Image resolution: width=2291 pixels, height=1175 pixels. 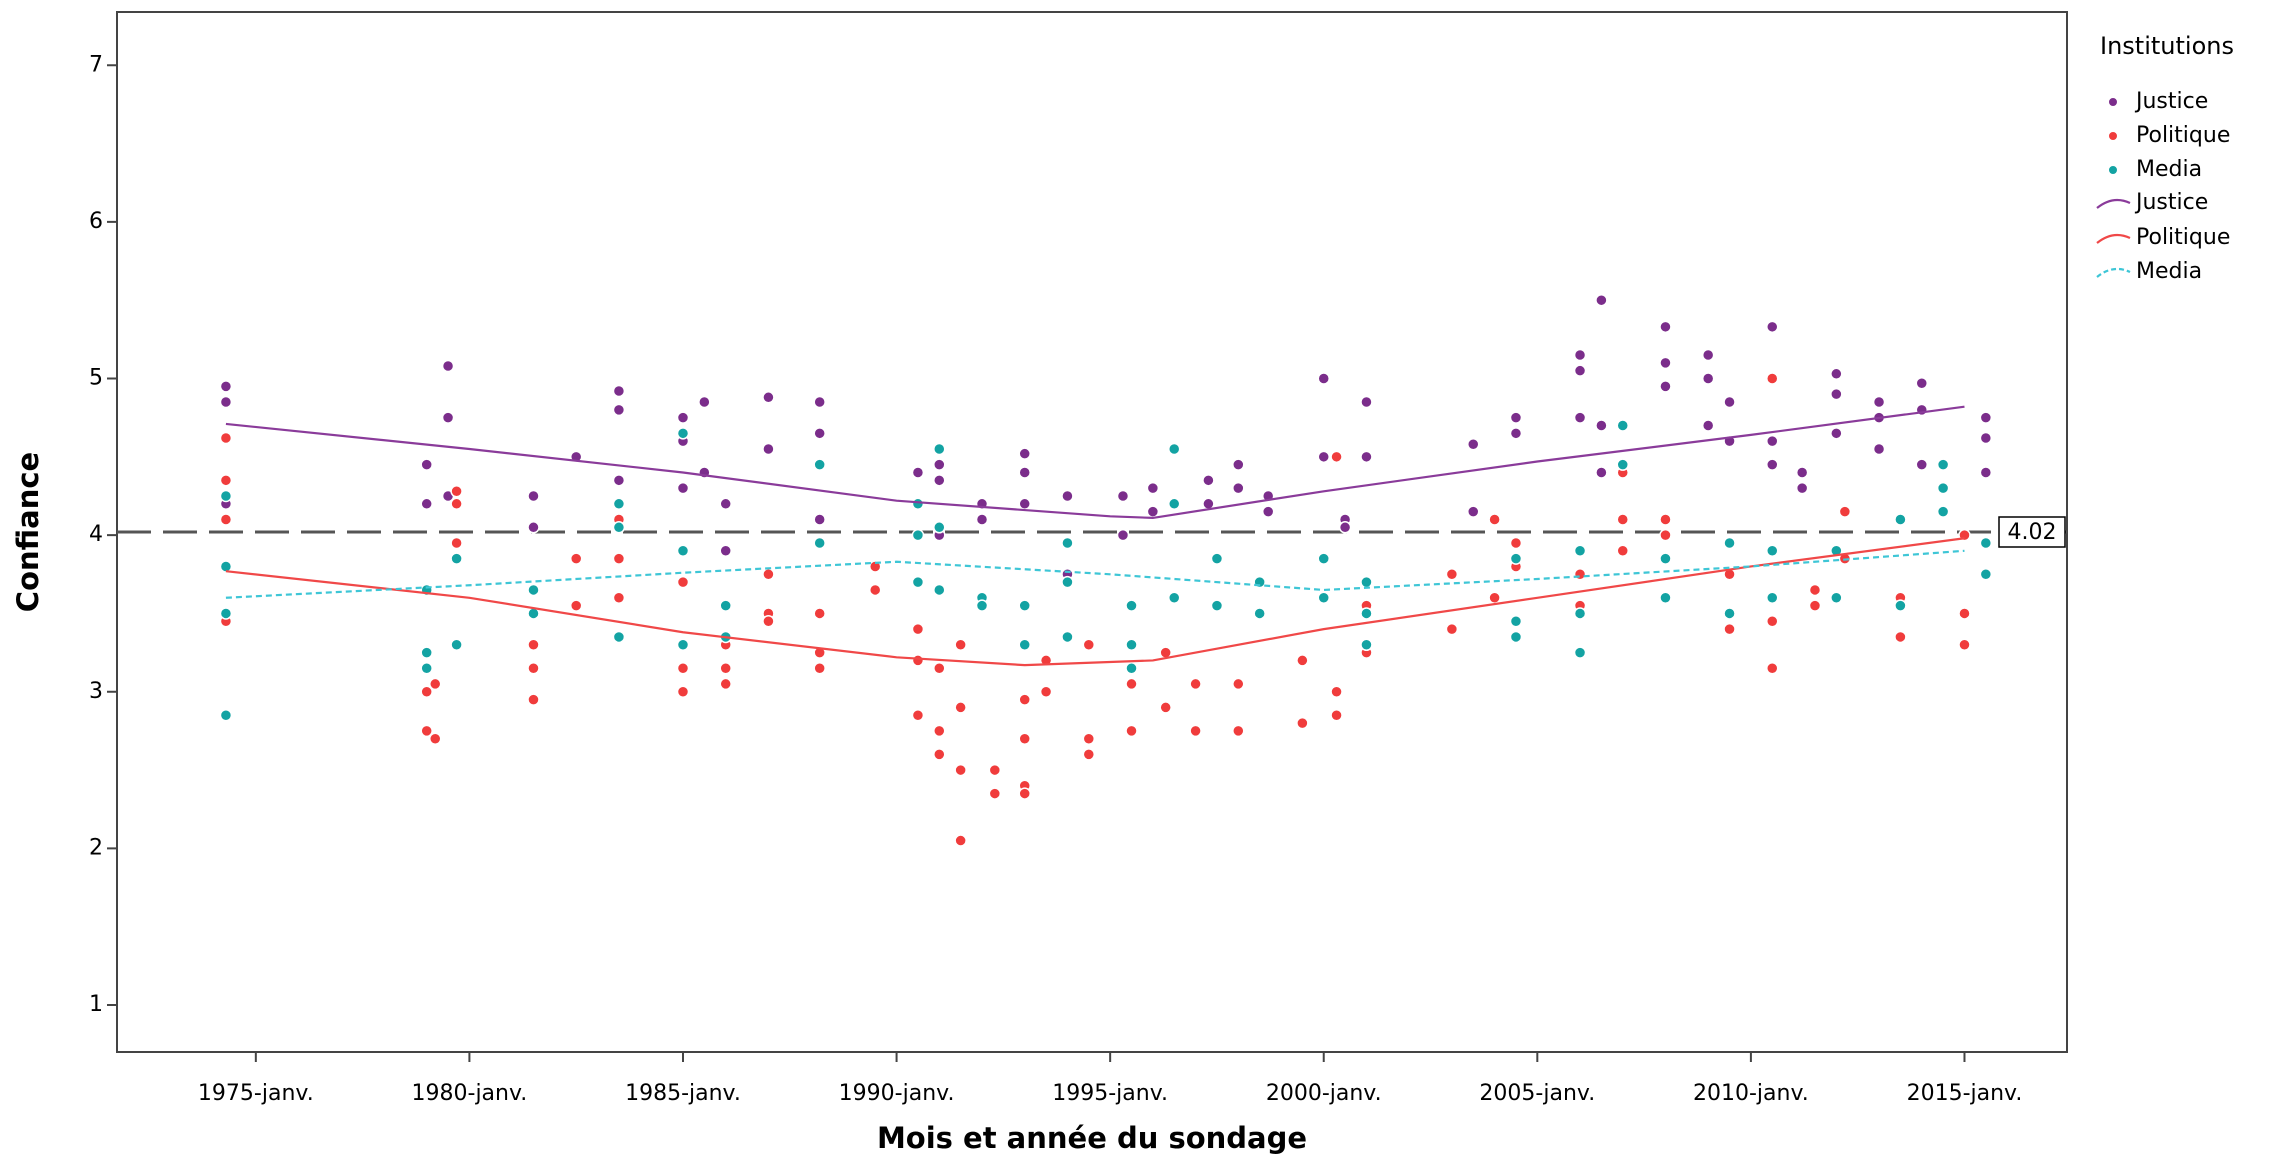 I want to click on x-axis-title: Mois et année du sondage, so click(x=1092, y=1138).